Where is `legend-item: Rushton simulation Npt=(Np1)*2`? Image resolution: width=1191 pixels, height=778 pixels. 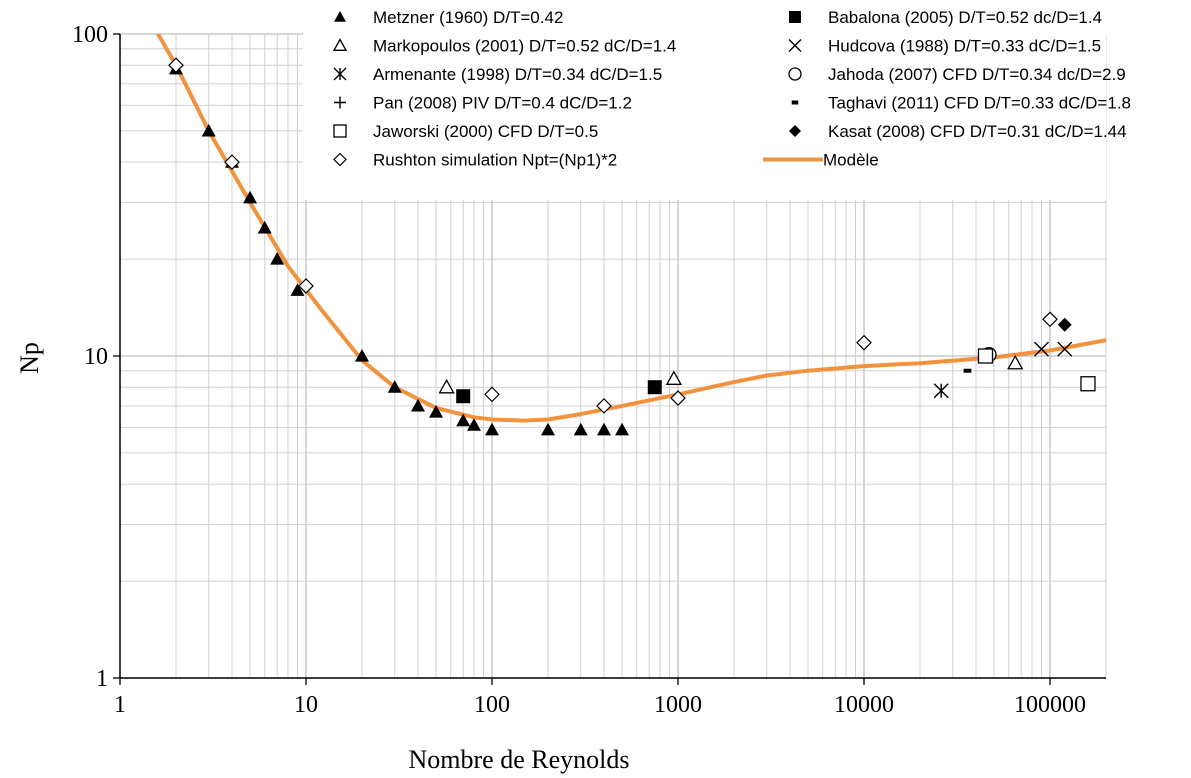 legend-item: Rushton simulation Npt=(Np1)*2 is located at coordinates (475, 160).